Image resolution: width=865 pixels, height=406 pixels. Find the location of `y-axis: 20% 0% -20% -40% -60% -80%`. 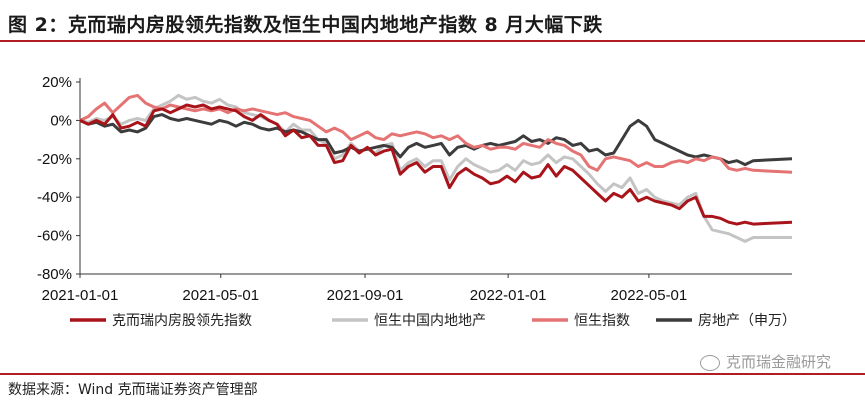

y-axis: 20% 0% -20% -40% -60% -80% is located at coordinates (59, 178).